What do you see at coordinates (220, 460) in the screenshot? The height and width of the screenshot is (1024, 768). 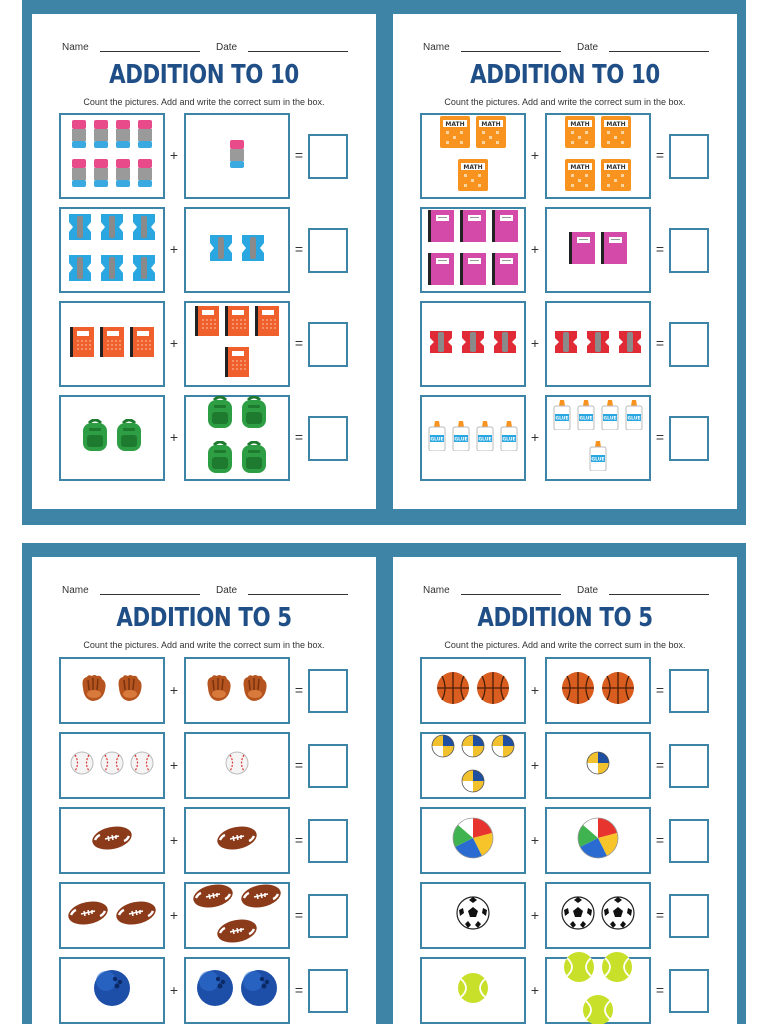 I see `backpack-icon` at bounding box center [220, 460].